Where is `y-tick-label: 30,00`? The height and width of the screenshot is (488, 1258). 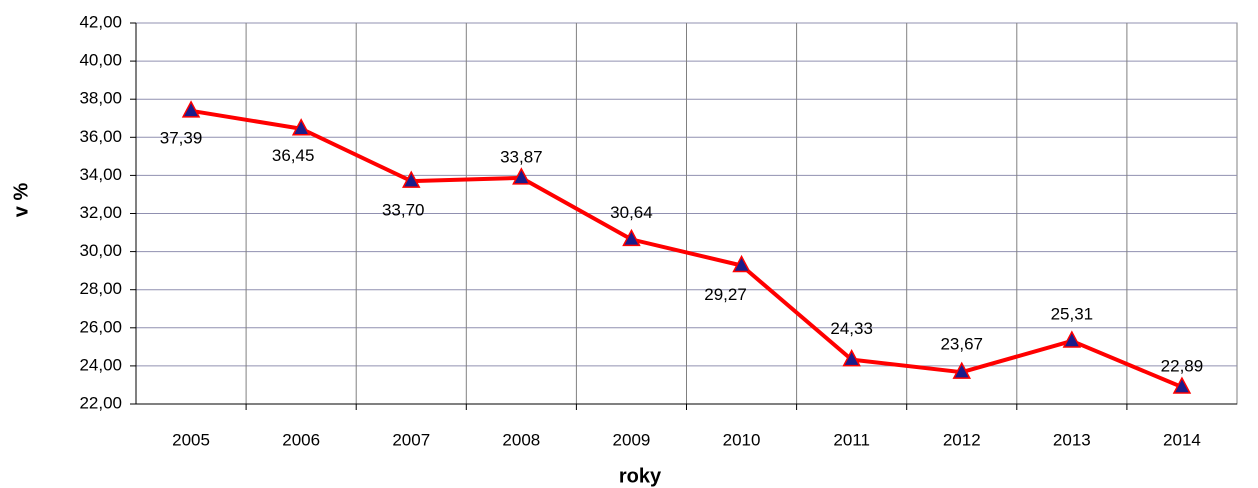 y-tick-label: 30,00 is located at coordinates (100, 250).